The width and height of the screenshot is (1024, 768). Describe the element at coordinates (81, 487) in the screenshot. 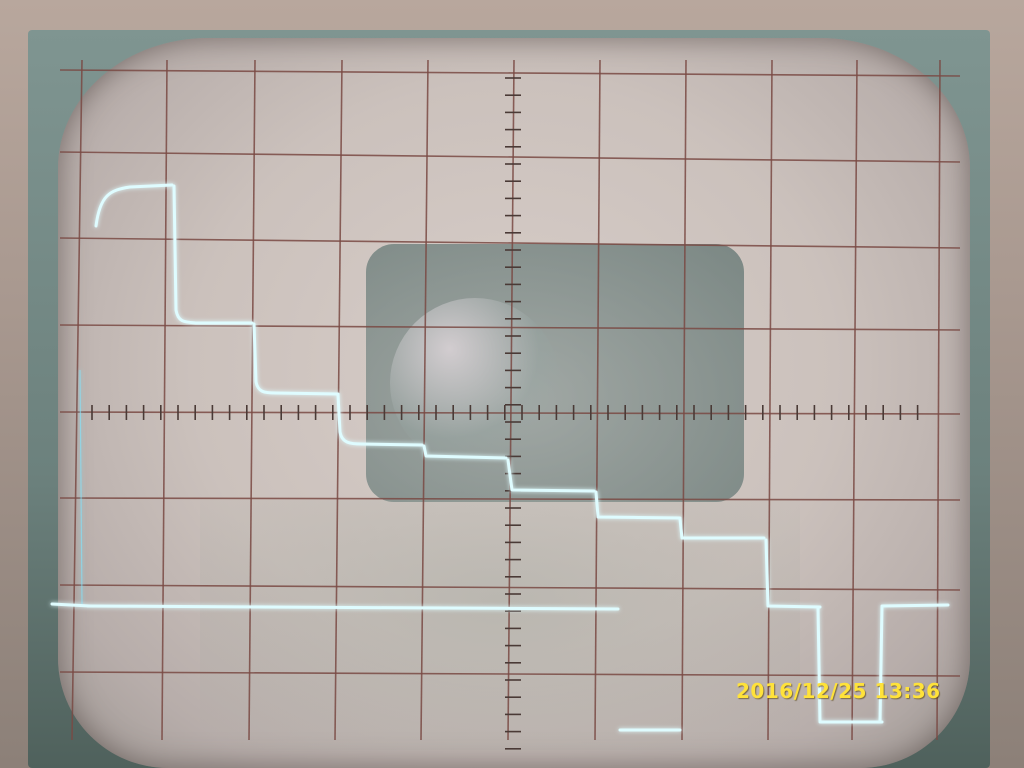

I see `trace-retrace` at that location.